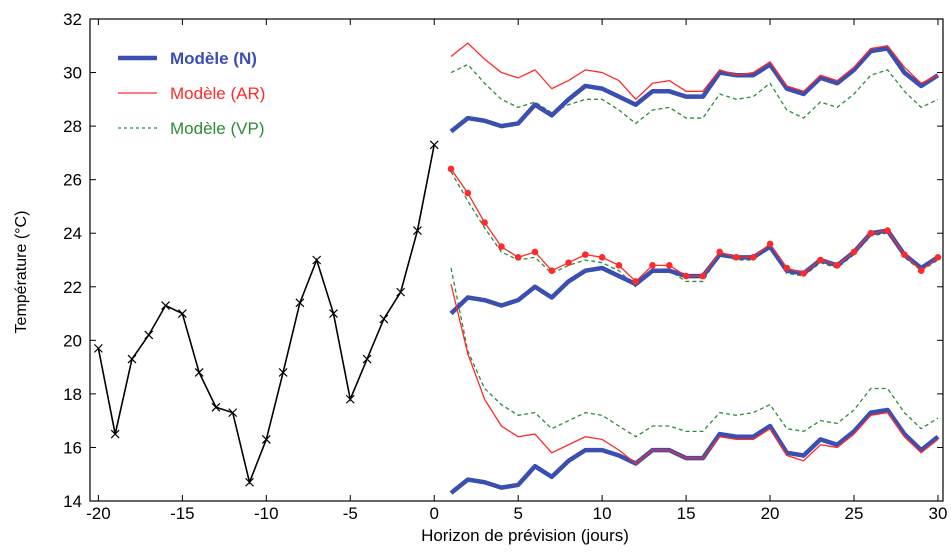  Describe the element at coordinates (525, 535) in the screenshot. I see `x-axis-label: Horizon de prévision (jours)` at that location.